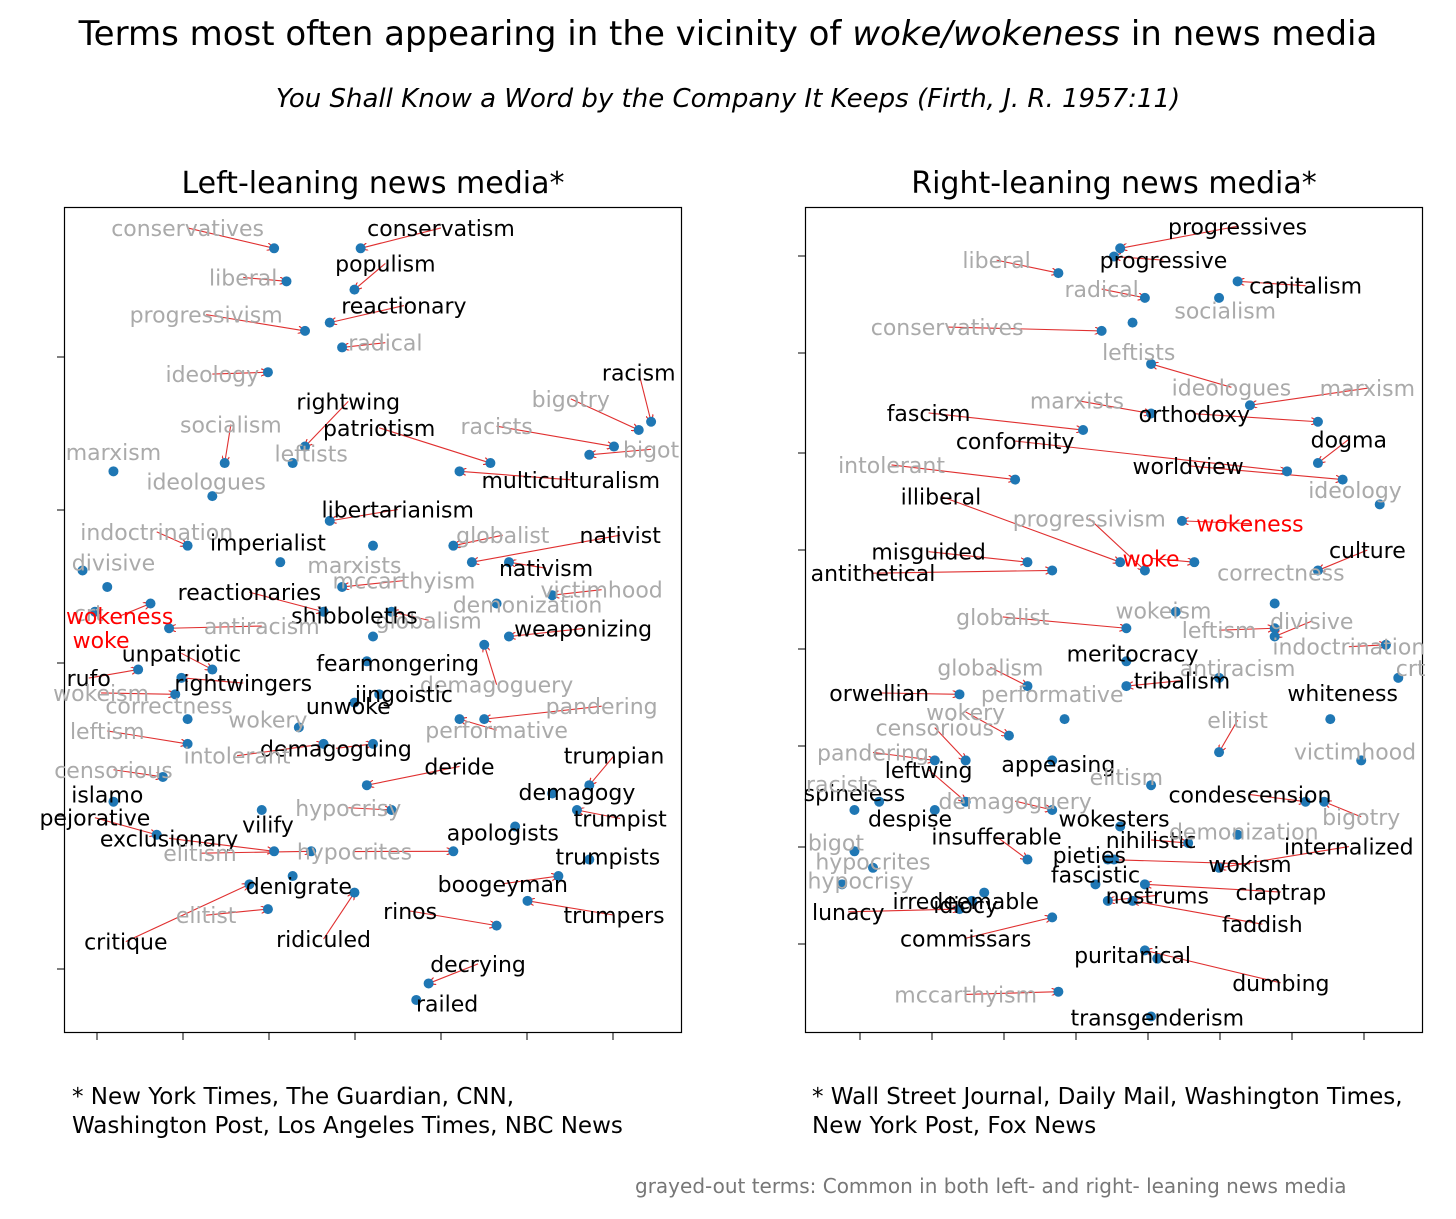  What do you see at coordinates (546, 632) in the screenshot?
I see `annotation-arrow-weaponizing` at bounding box center [546, 632].